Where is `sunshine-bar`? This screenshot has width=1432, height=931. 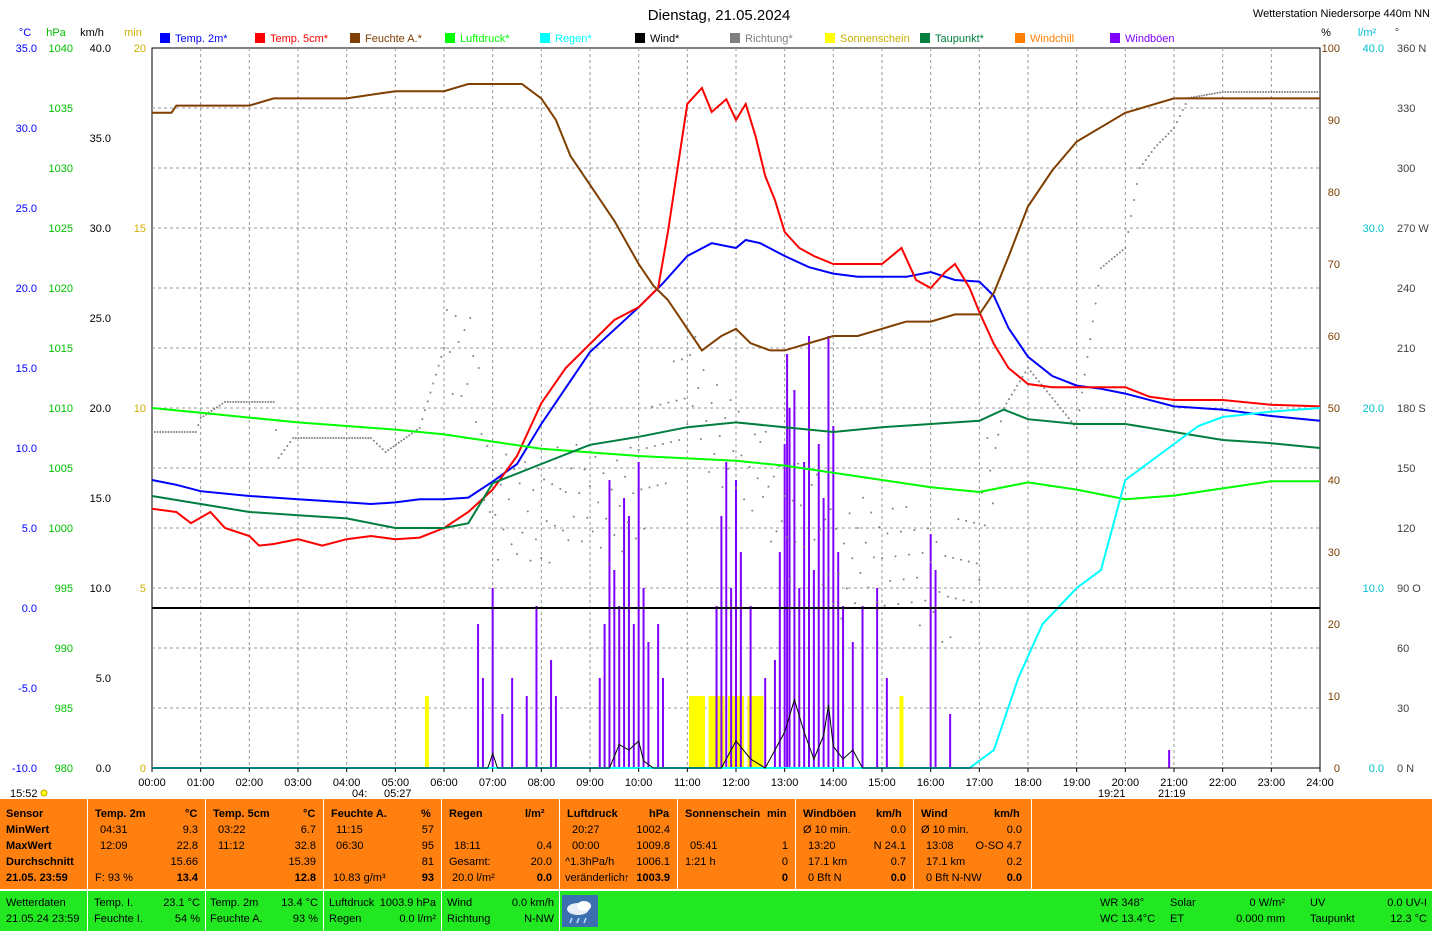 sunshine-bar is located at coordinates (901, 732).